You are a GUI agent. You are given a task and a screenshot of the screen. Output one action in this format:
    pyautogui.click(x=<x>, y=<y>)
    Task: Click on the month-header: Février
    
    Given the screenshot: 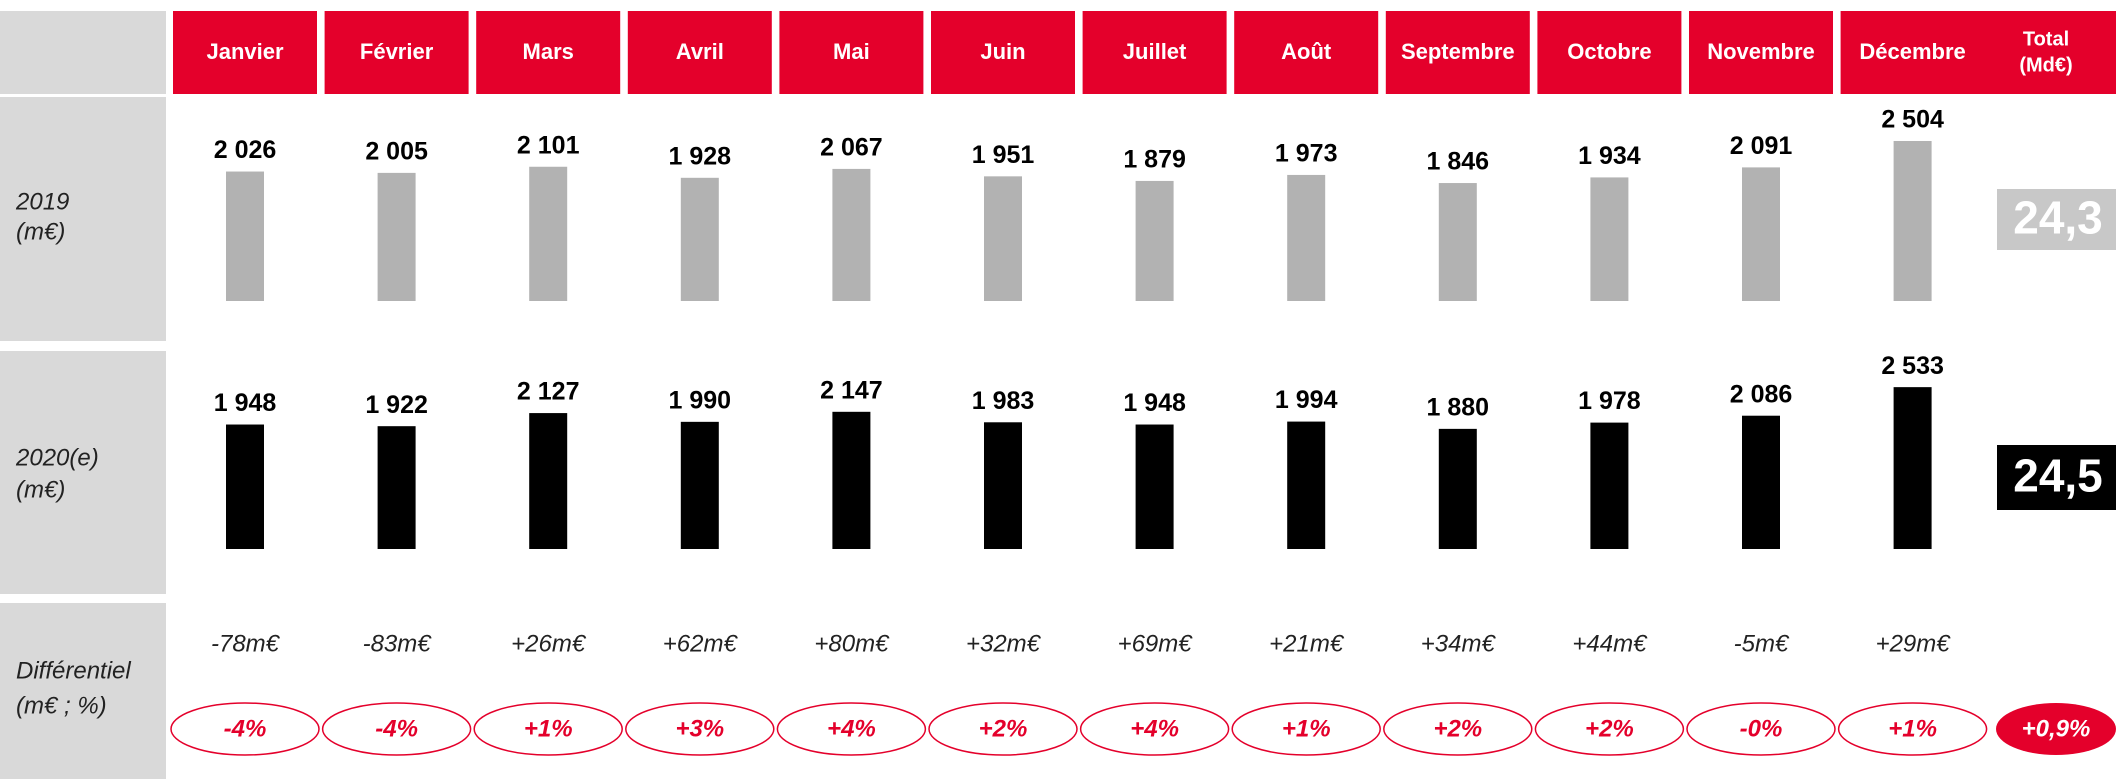 What is the action you would take?
    pyautogui.click(x=397, y=51)
    